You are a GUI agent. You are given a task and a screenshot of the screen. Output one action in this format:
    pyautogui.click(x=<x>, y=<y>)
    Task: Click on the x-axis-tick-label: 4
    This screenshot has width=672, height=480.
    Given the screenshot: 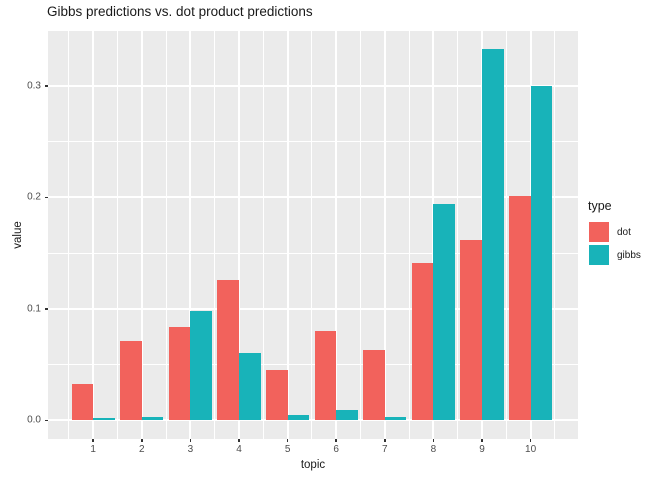 What is the action you would take?
    pyautogui.click(x=239, y=449)
    